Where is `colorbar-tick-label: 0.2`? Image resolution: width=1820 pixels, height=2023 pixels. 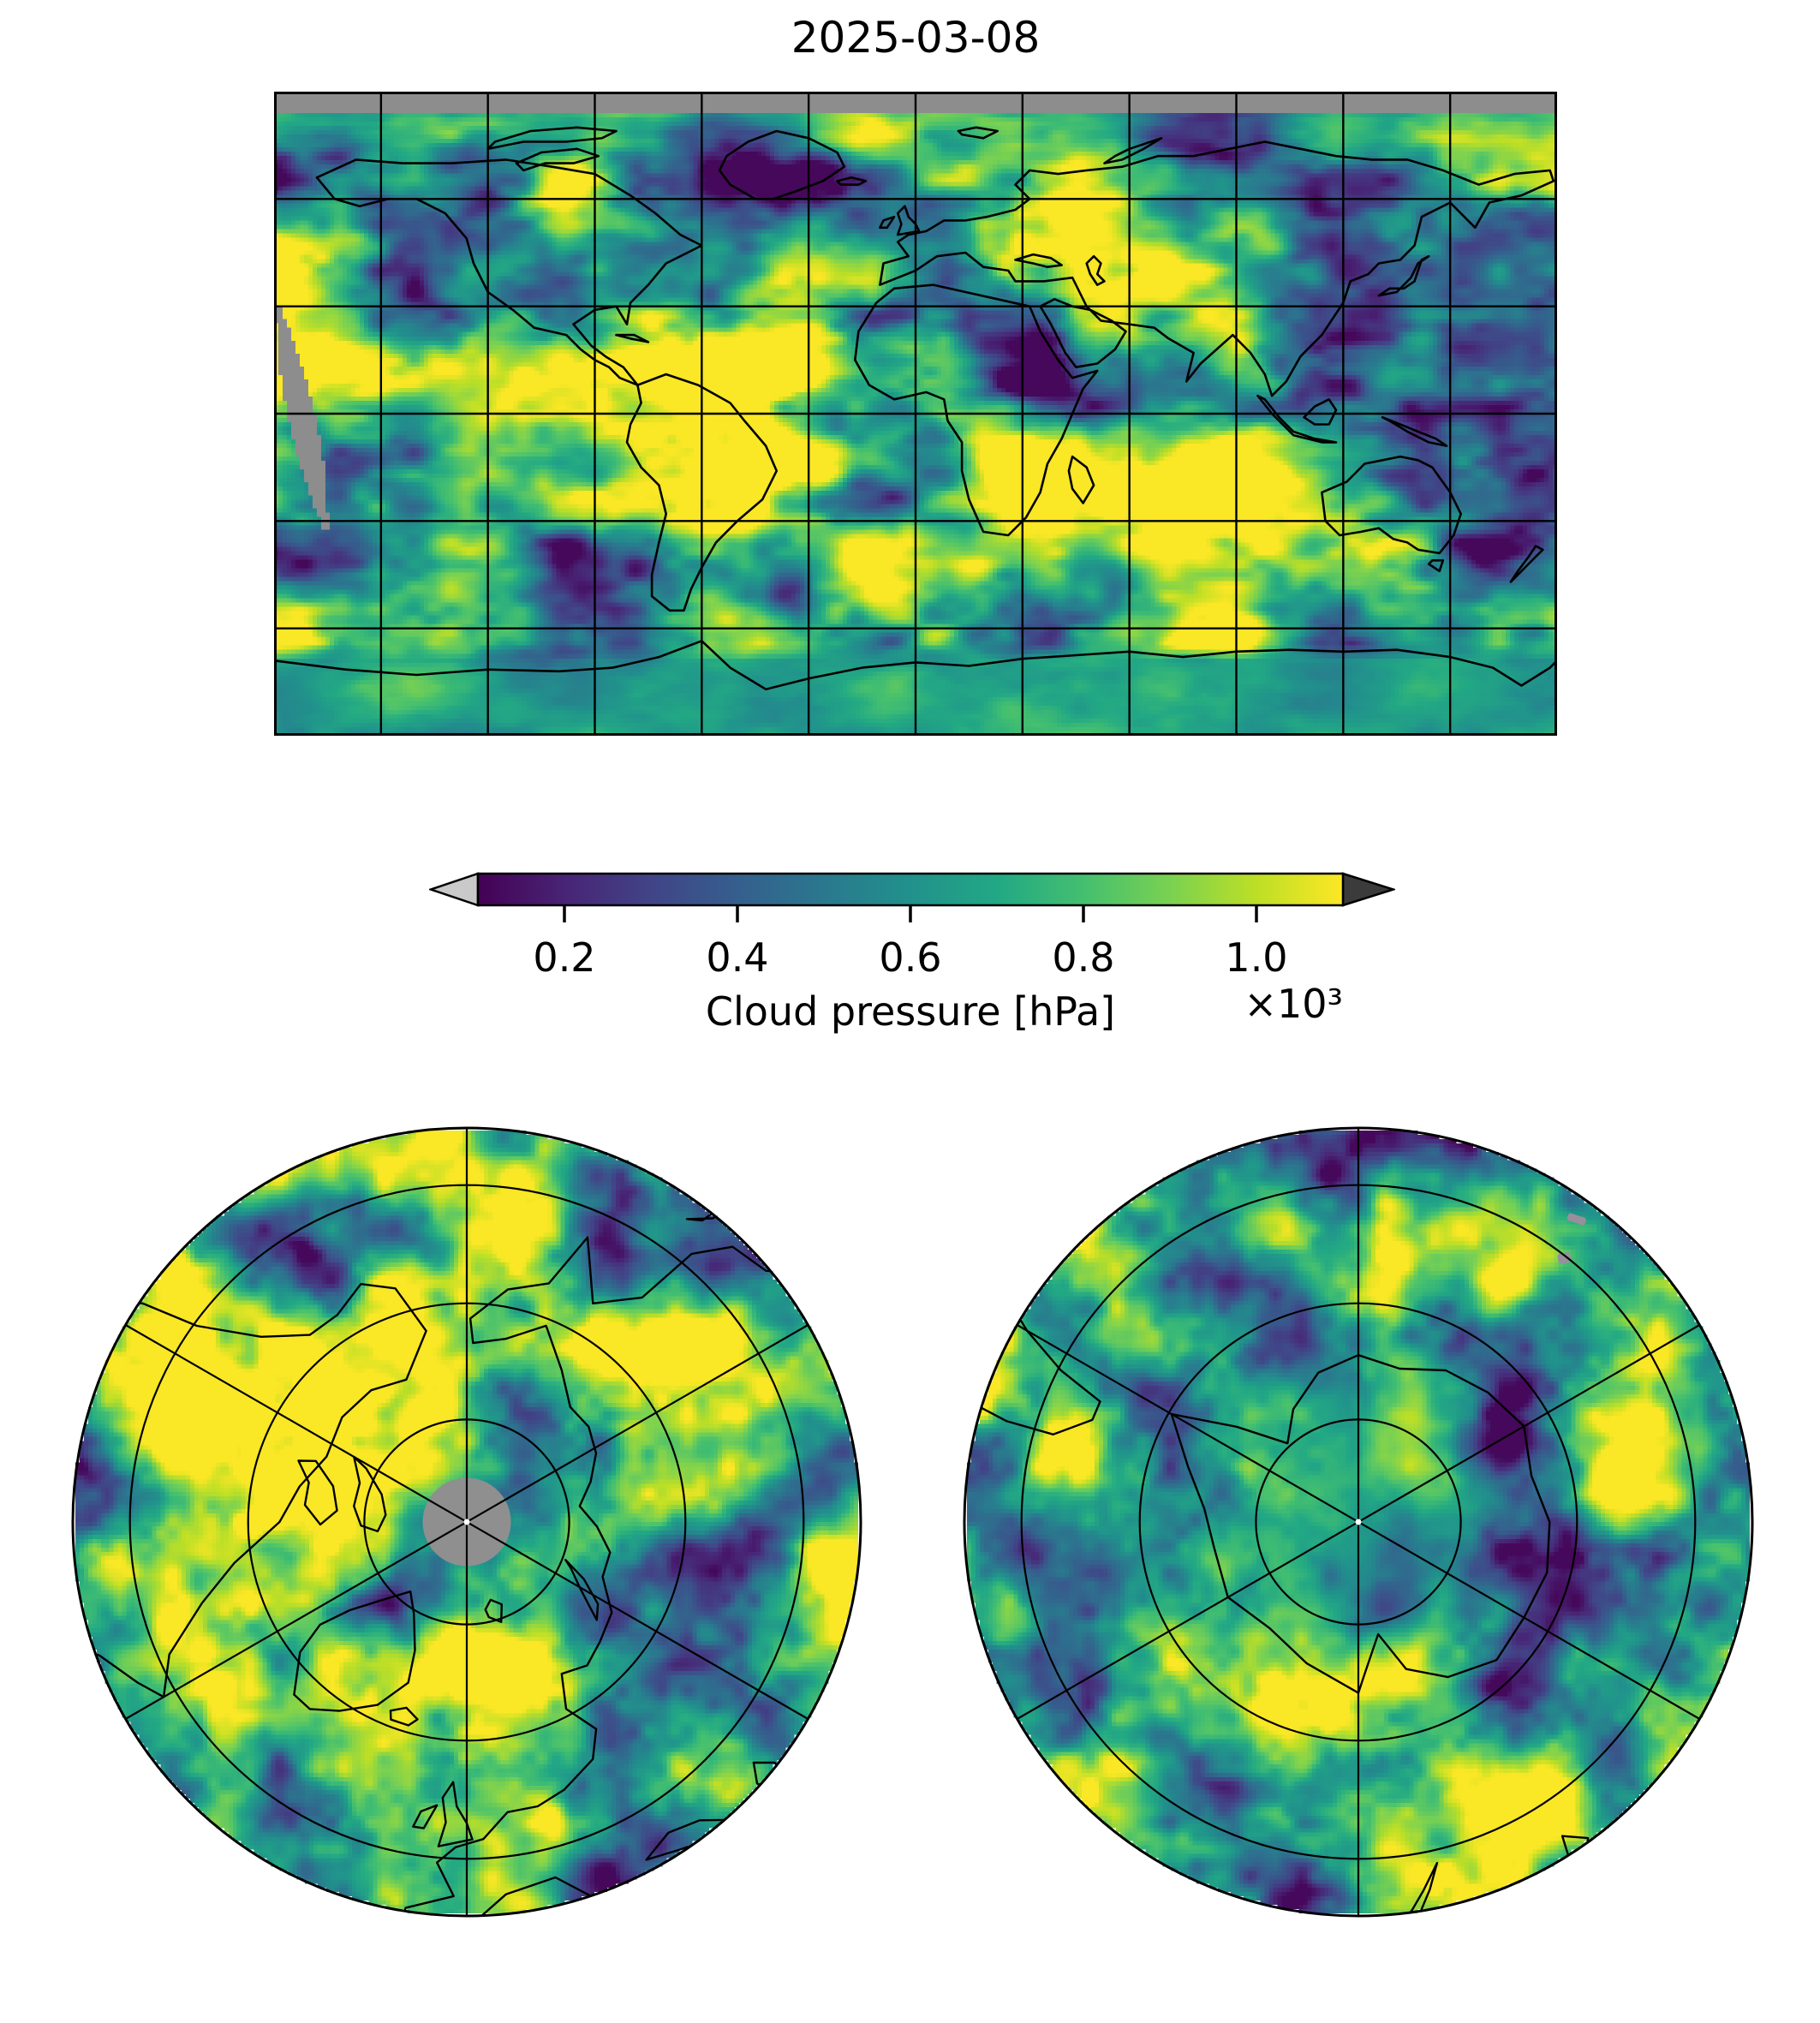
colorbar-tick-label: 0.2 is located at coordinates (564, 957).